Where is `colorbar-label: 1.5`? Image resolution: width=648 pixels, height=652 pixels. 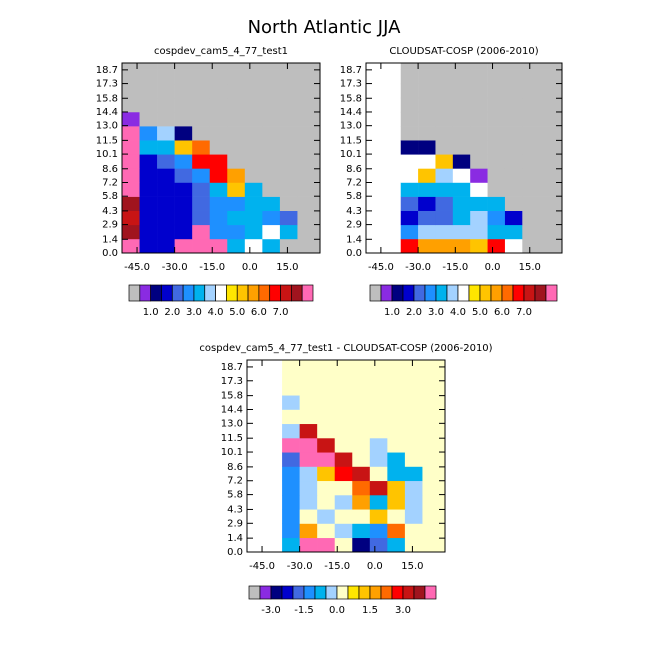
colorbar-label: 1.5 is located at coordinates (370, 610).